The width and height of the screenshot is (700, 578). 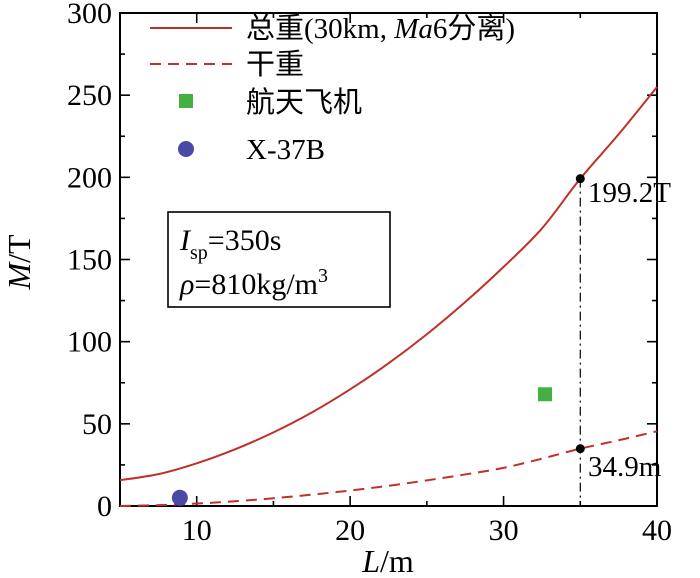 I want to click on parameter-box-frame, so click(x=279, y=259).